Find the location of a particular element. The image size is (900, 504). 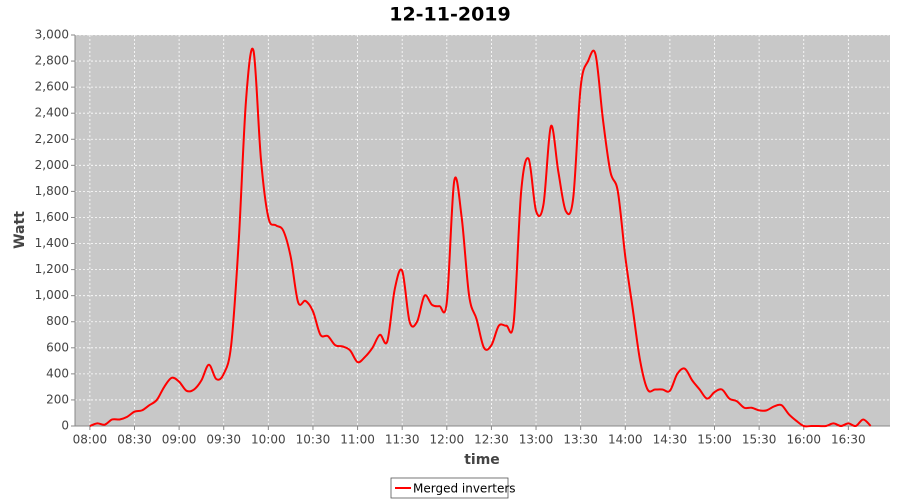

y-axis-label: Watt is located at coordinates (20, 230).